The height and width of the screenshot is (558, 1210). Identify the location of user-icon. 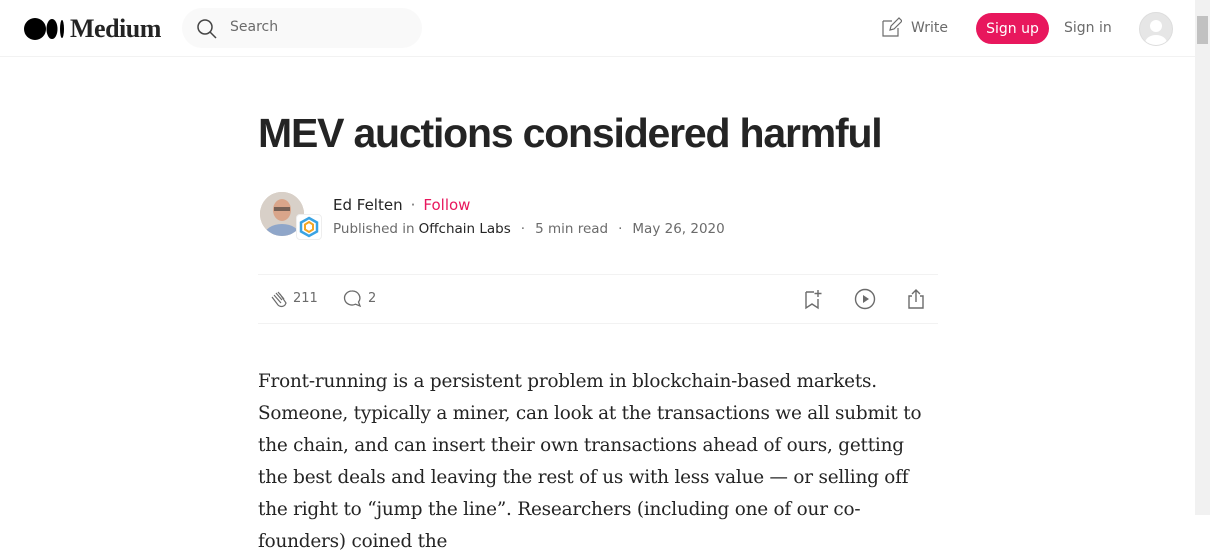
(1156, 32).